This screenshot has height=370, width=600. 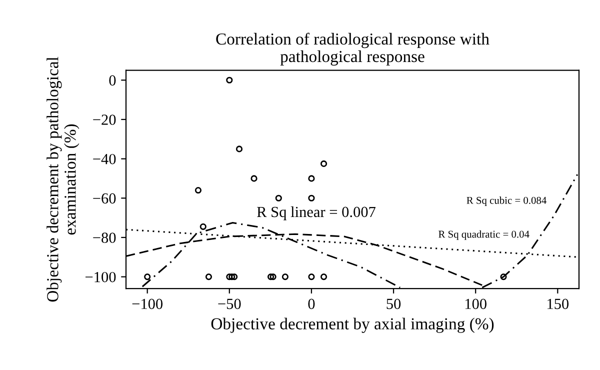 I want to click on y-tick-label: −20, so click(x=104, y=119).